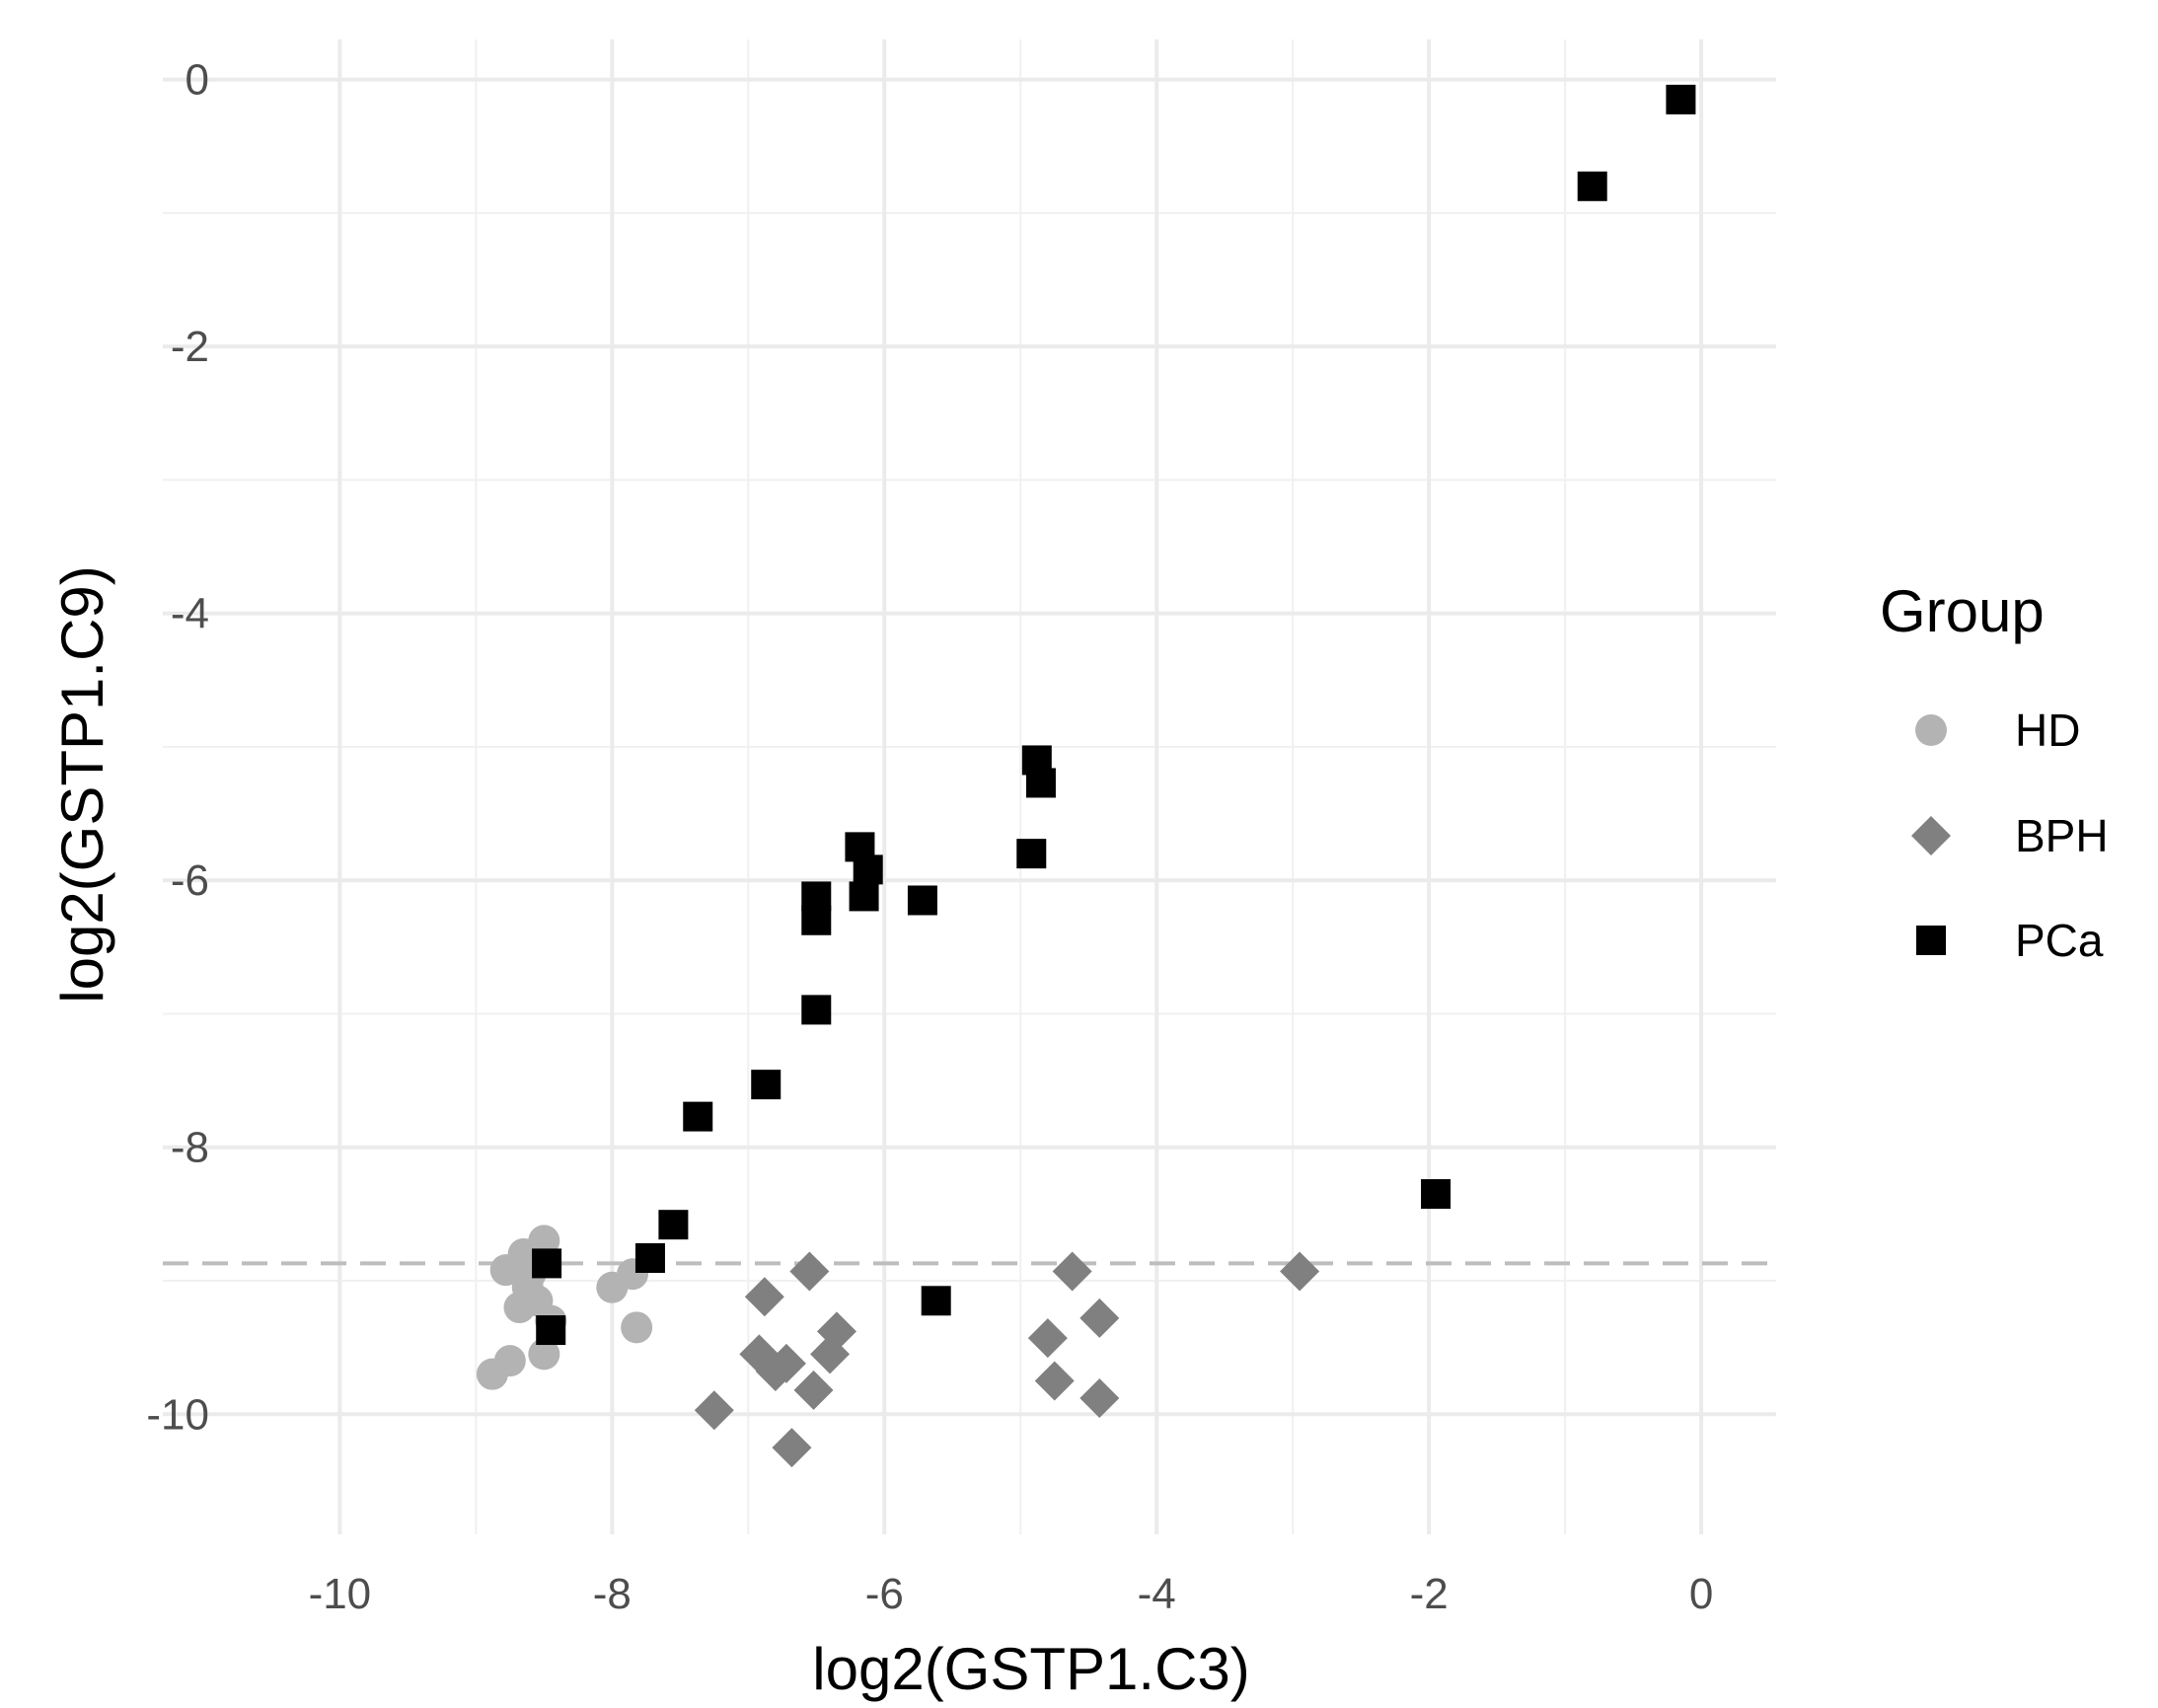 The height and width of the screenshot is (1708, 2158). Describe the element at coordinates (1701, 1594) in the screenshot. I see `x-tick-label: 0` at that location.